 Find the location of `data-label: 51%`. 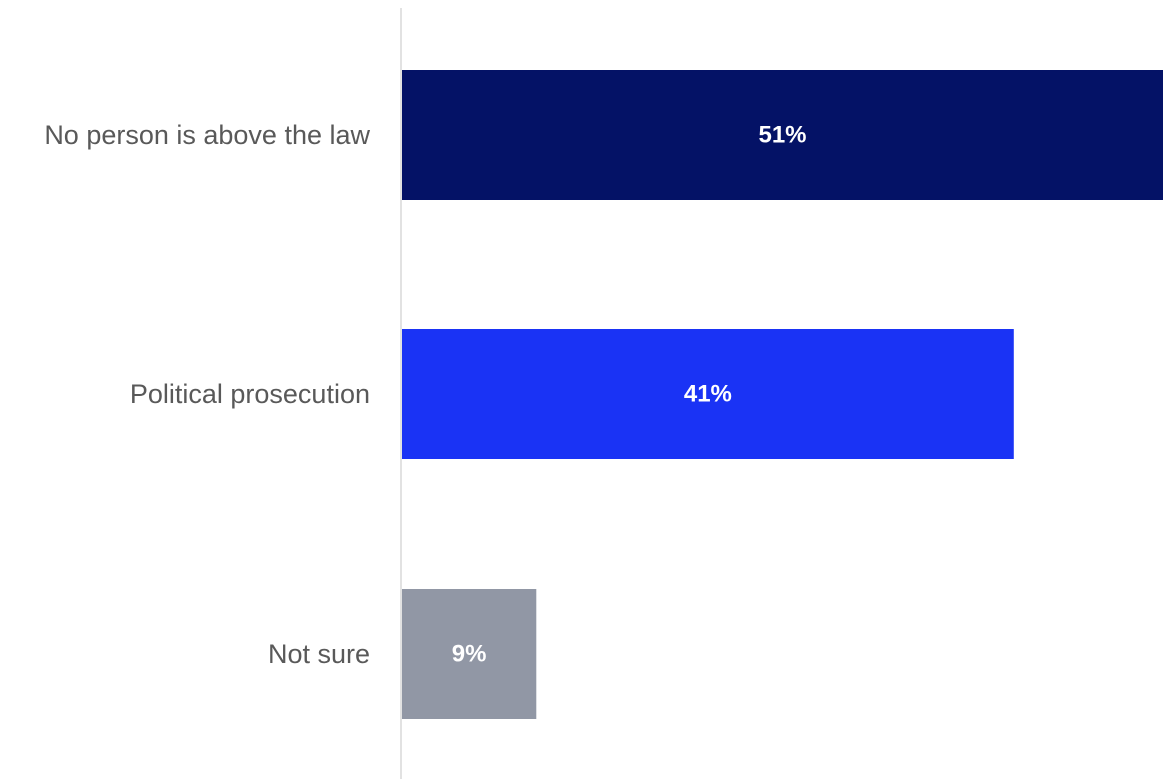

data-label: 51% is located at coordinates (782, 135).